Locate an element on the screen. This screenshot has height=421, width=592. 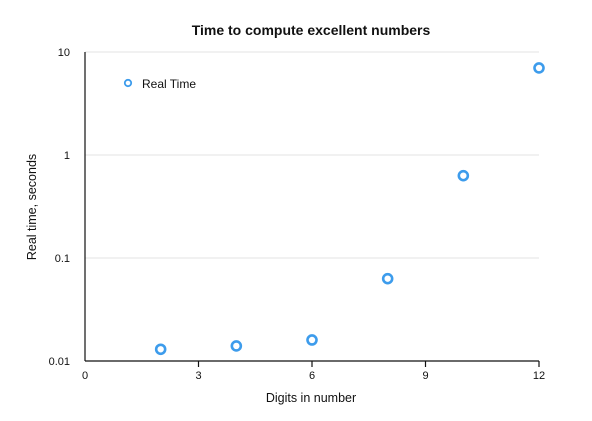
x-tick-label: 12 is located at coordinates (539, 376).